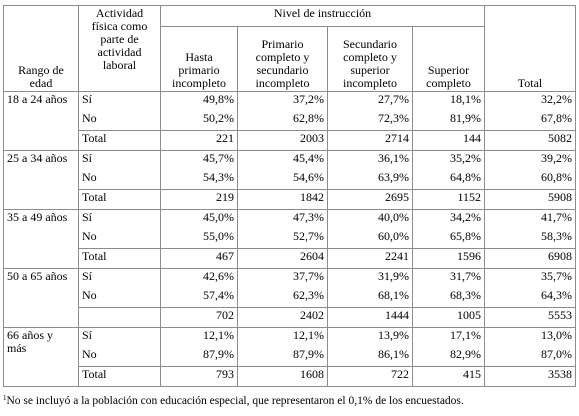  I want to click on cell: 2402, so click(282, 317).